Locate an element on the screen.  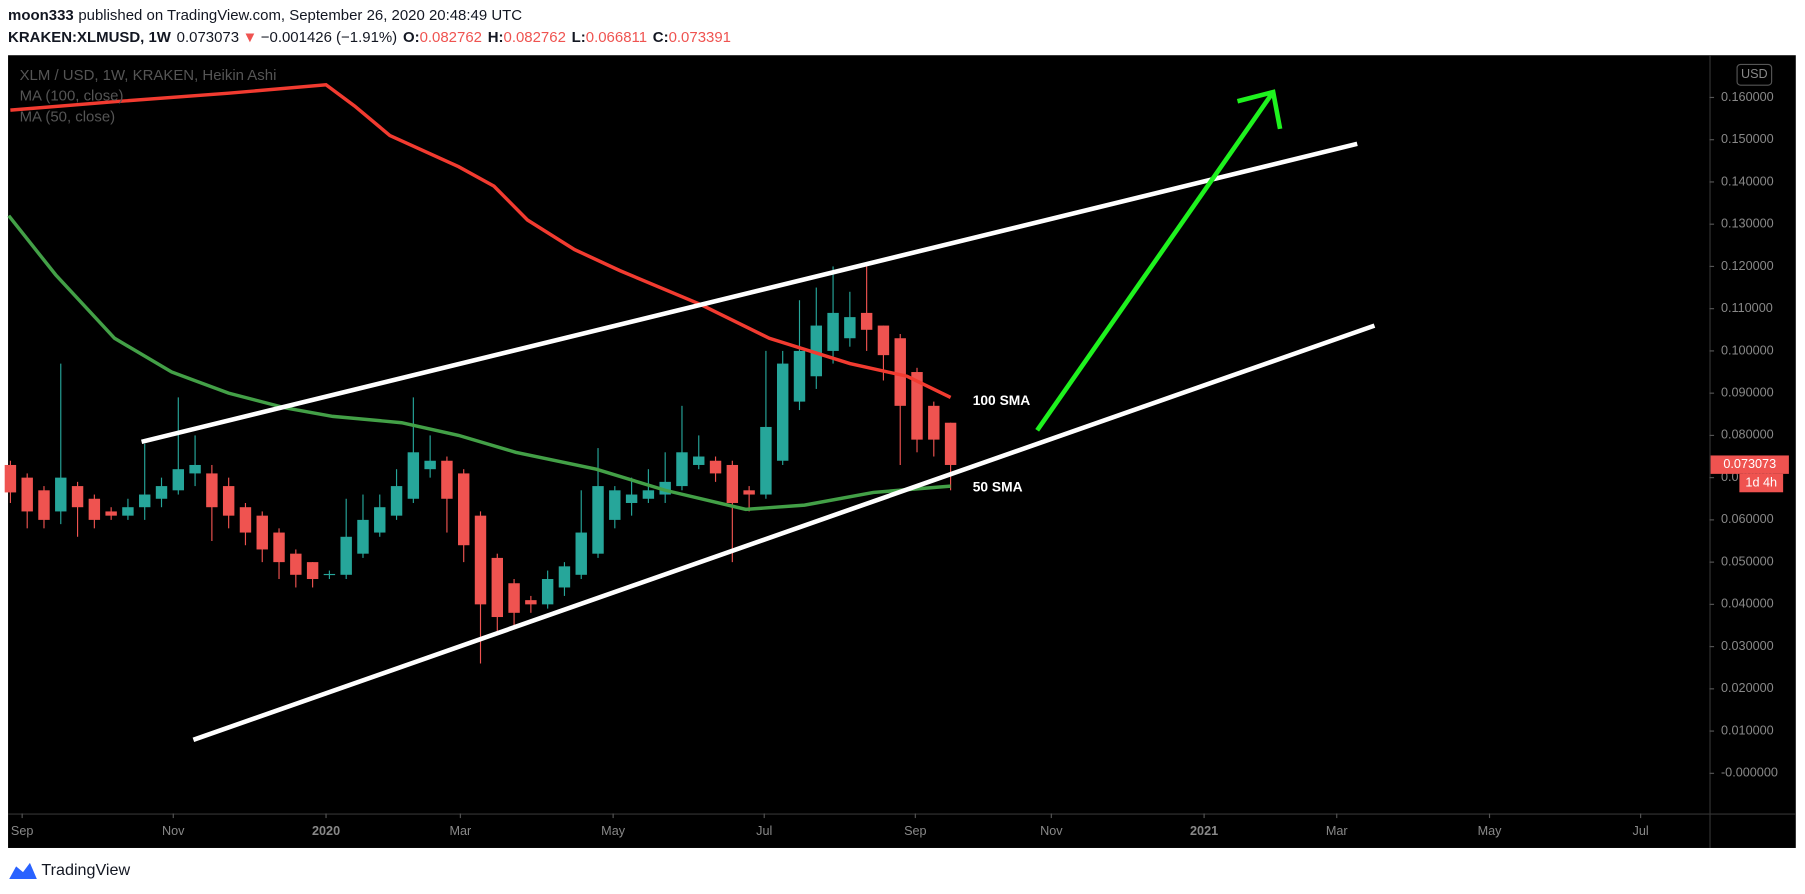
y-tick-label: 0.030000 is located at coordinates (1747, 646).